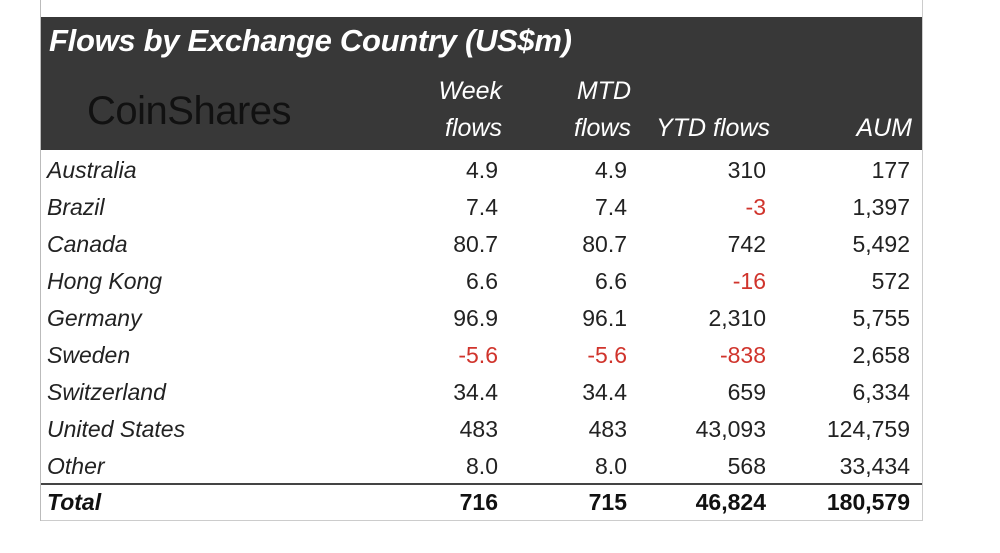 The height and width of the screenshot is (553, 1000). What do you see at coordinates (746, 244) in the screenshot?
I see `cell-value: 742` at bounding box center [746, 244].